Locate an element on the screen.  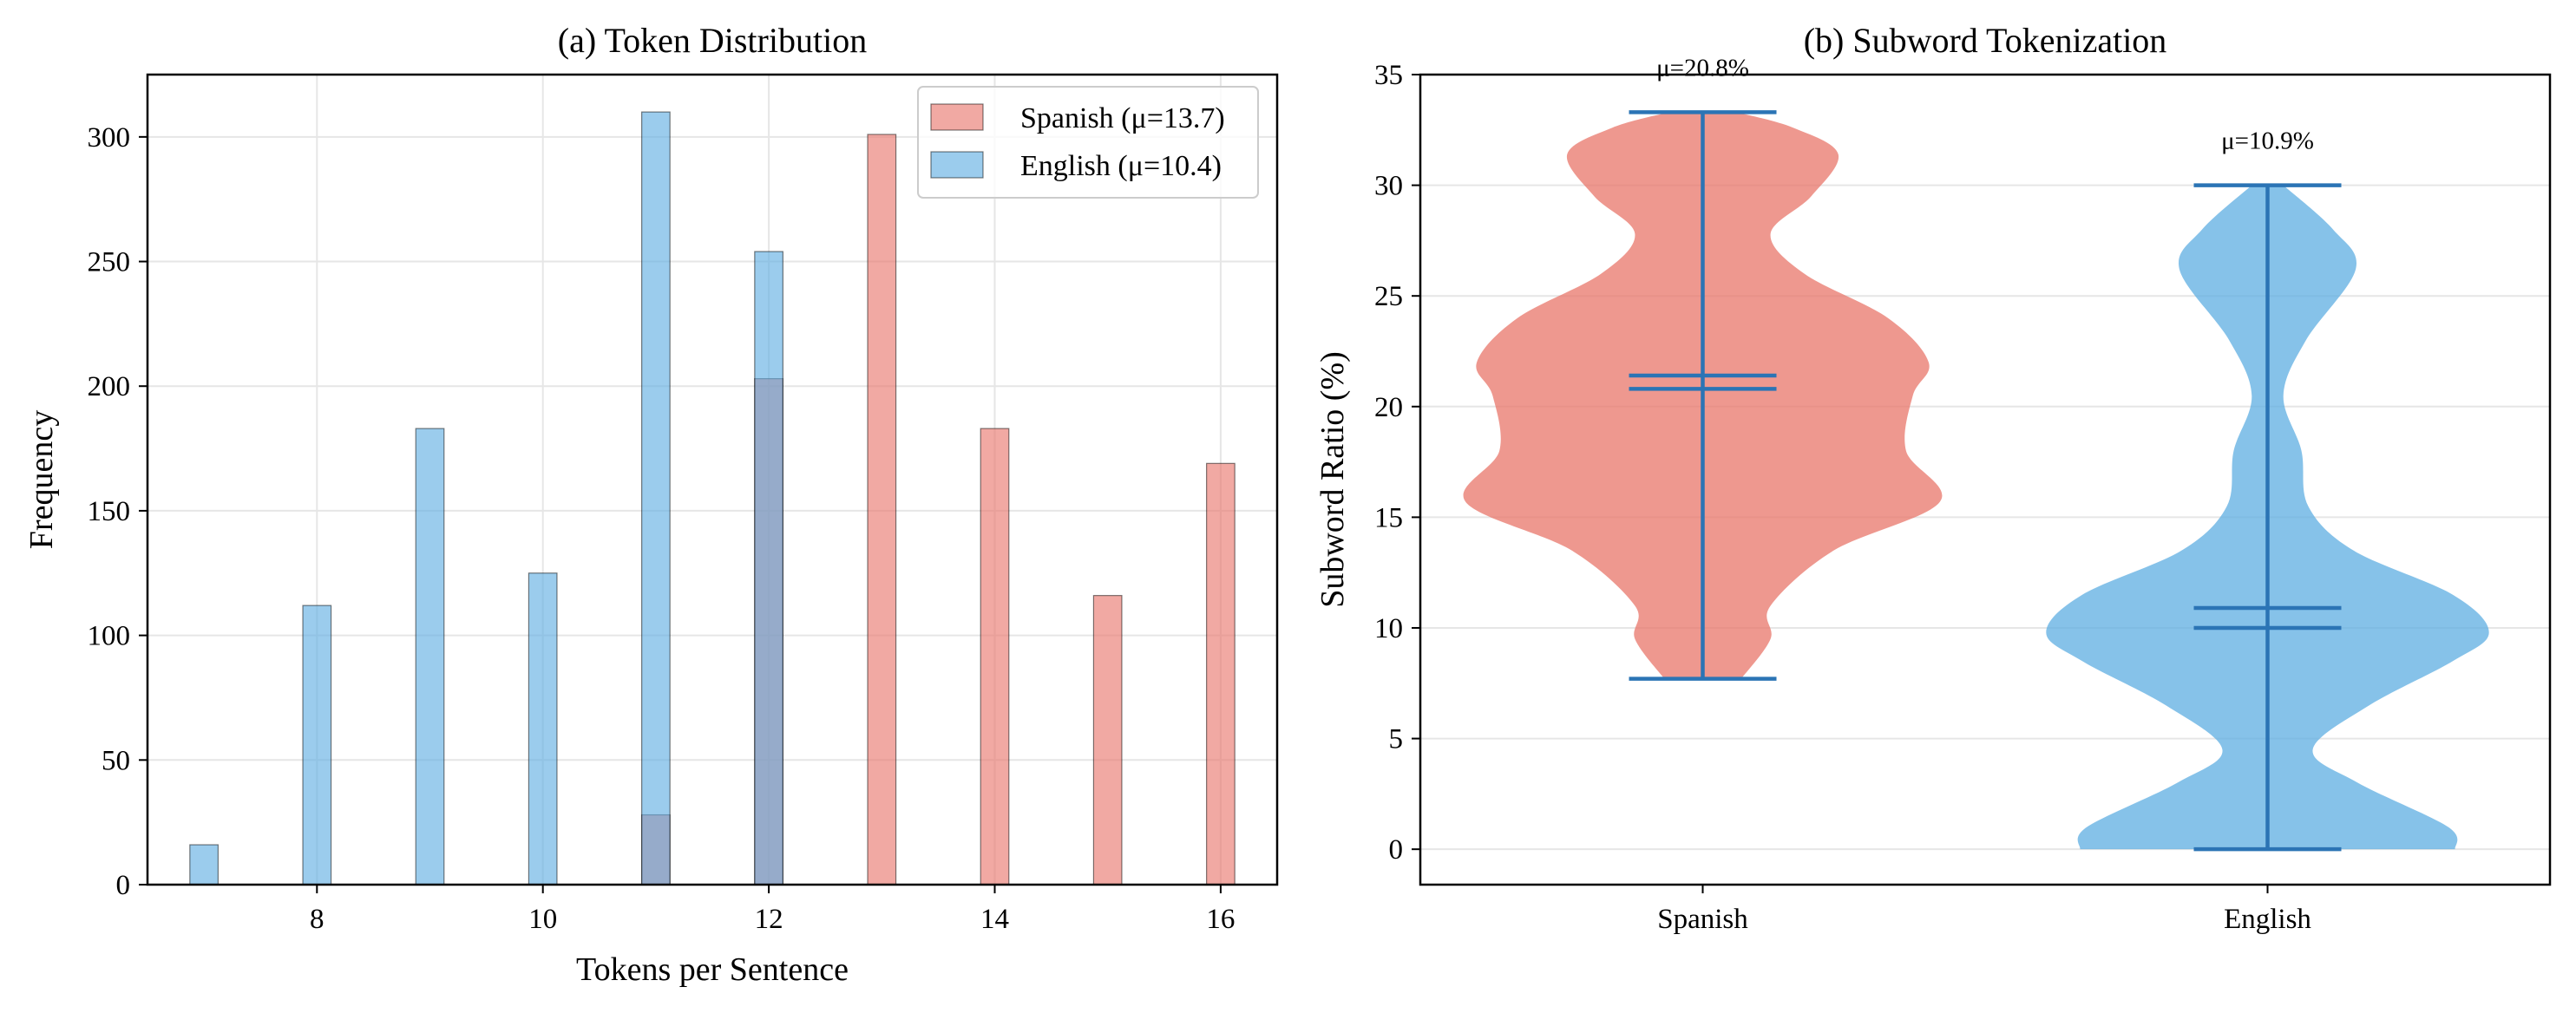
y-axis-label-a: Frequency is located at coordinates (41, 479).